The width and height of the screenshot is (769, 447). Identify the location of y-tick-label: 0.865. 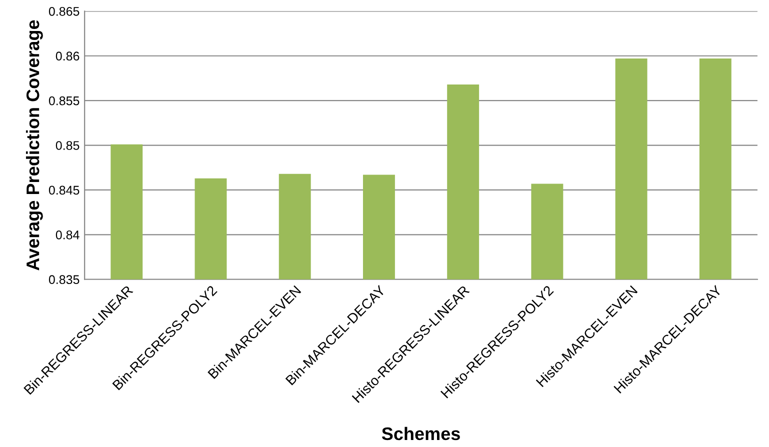
(64, 11).